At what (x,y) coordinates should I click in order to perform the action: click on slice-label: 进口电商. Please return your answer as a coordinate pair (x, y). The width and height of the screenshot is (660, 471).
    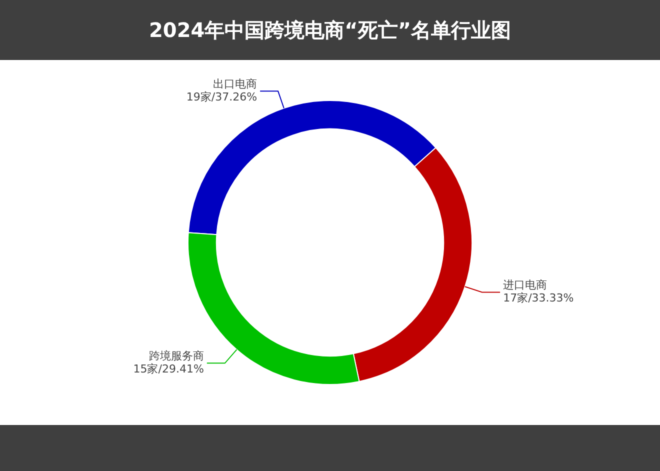
    Looking at the image, I should click on (525, 285).